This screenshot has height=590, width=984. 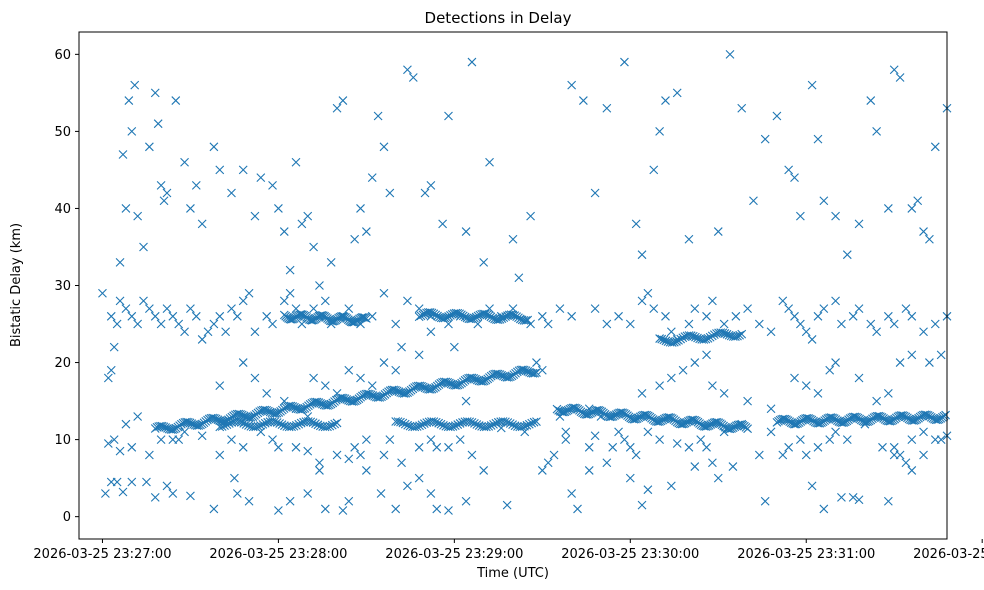 I want to click on y-axis-ticks: 0 10 20 30 40 50 60, so click(x=66, y=286).